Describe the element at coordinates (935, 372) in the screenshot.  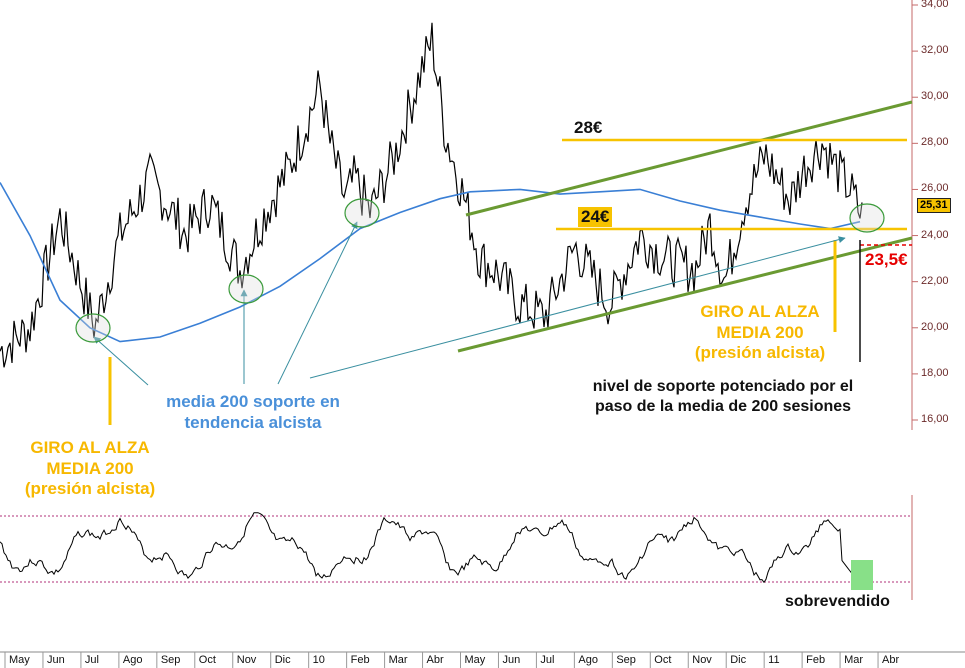
I see `price-tick-label: 18,00` at that location.